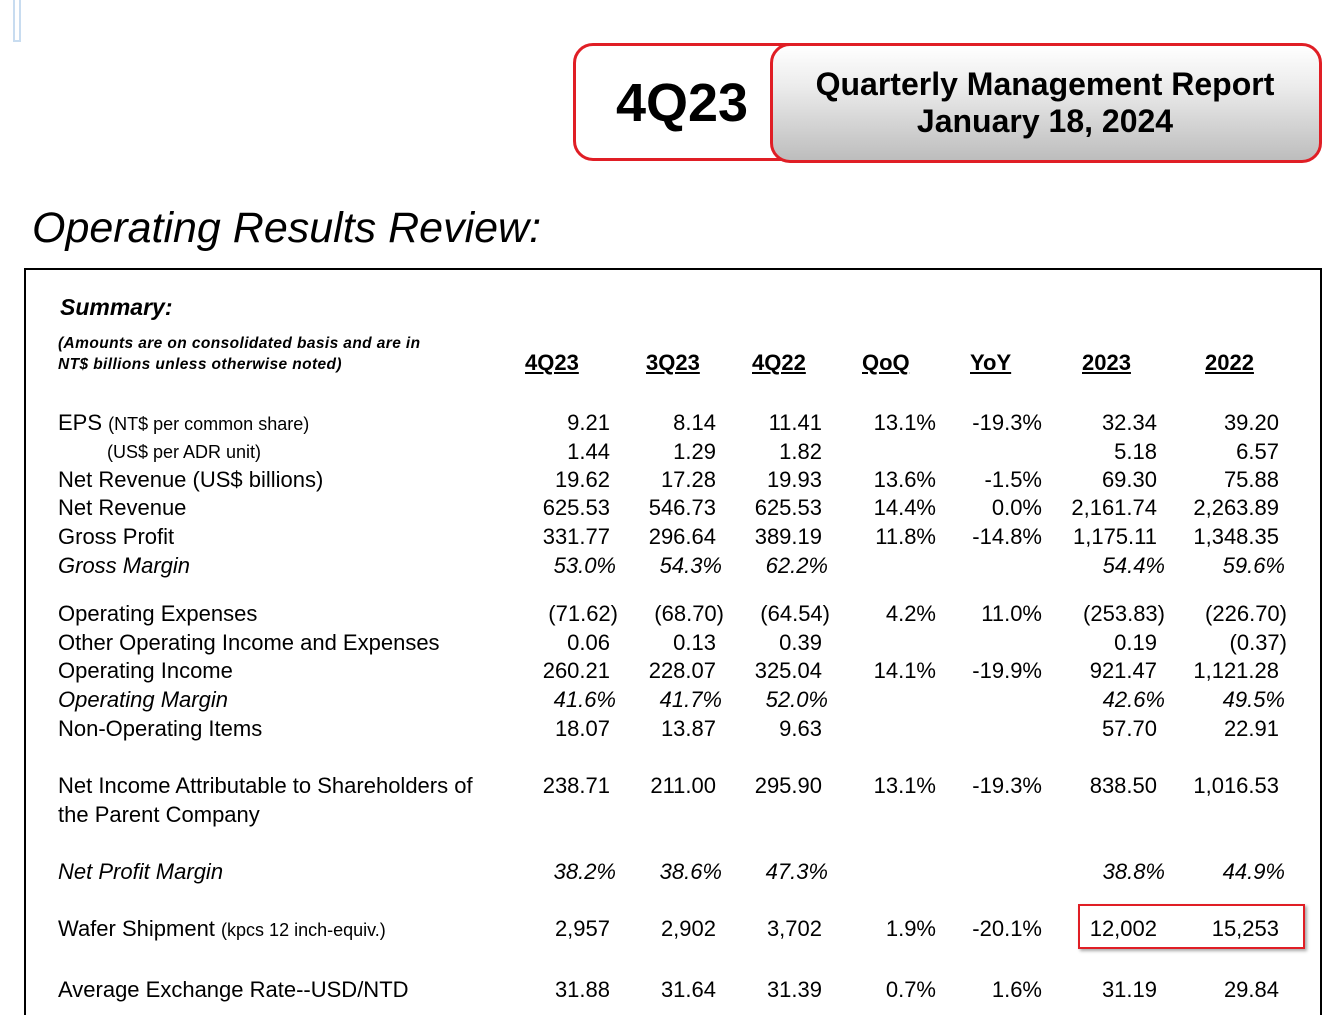 This screenshot has height=1015, width=1335. What do you see at coordinates (796, 699) in the screenshot?
I see `cell-4q22: 52.0%` at bounding box center [796, 699].